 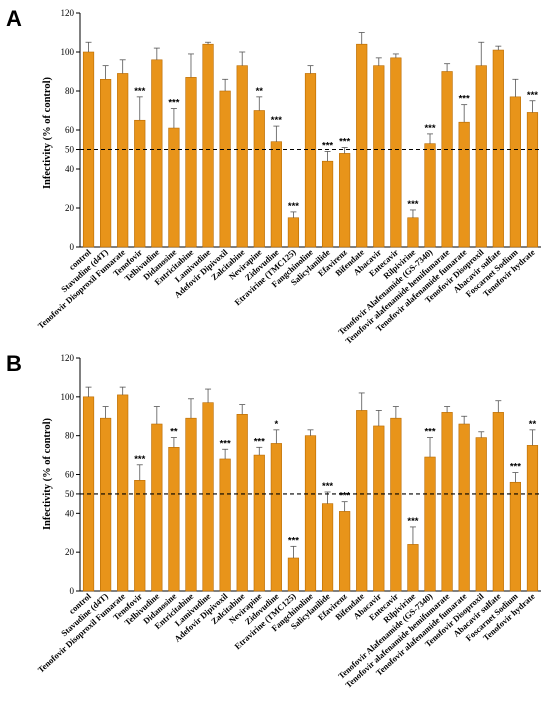 I want to click on panel-b-y-axis-label: Infectivity (% of control), so click(x=47, y=473).